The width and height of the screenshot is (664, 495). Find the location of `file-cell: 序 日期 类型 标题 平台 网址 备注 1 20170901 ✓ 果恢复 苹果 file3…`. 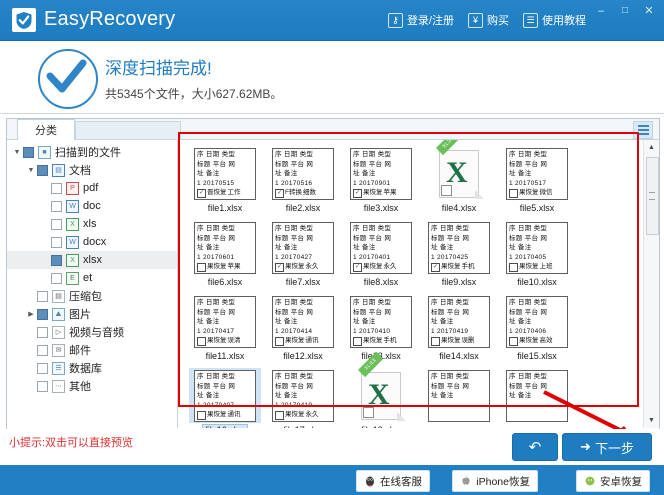

file-cell: 序 日期 类型 标题 平台 网址 备注 1 20170901 ✓ 果恢复 苹果 file3… is located at coordinates (381, 180).